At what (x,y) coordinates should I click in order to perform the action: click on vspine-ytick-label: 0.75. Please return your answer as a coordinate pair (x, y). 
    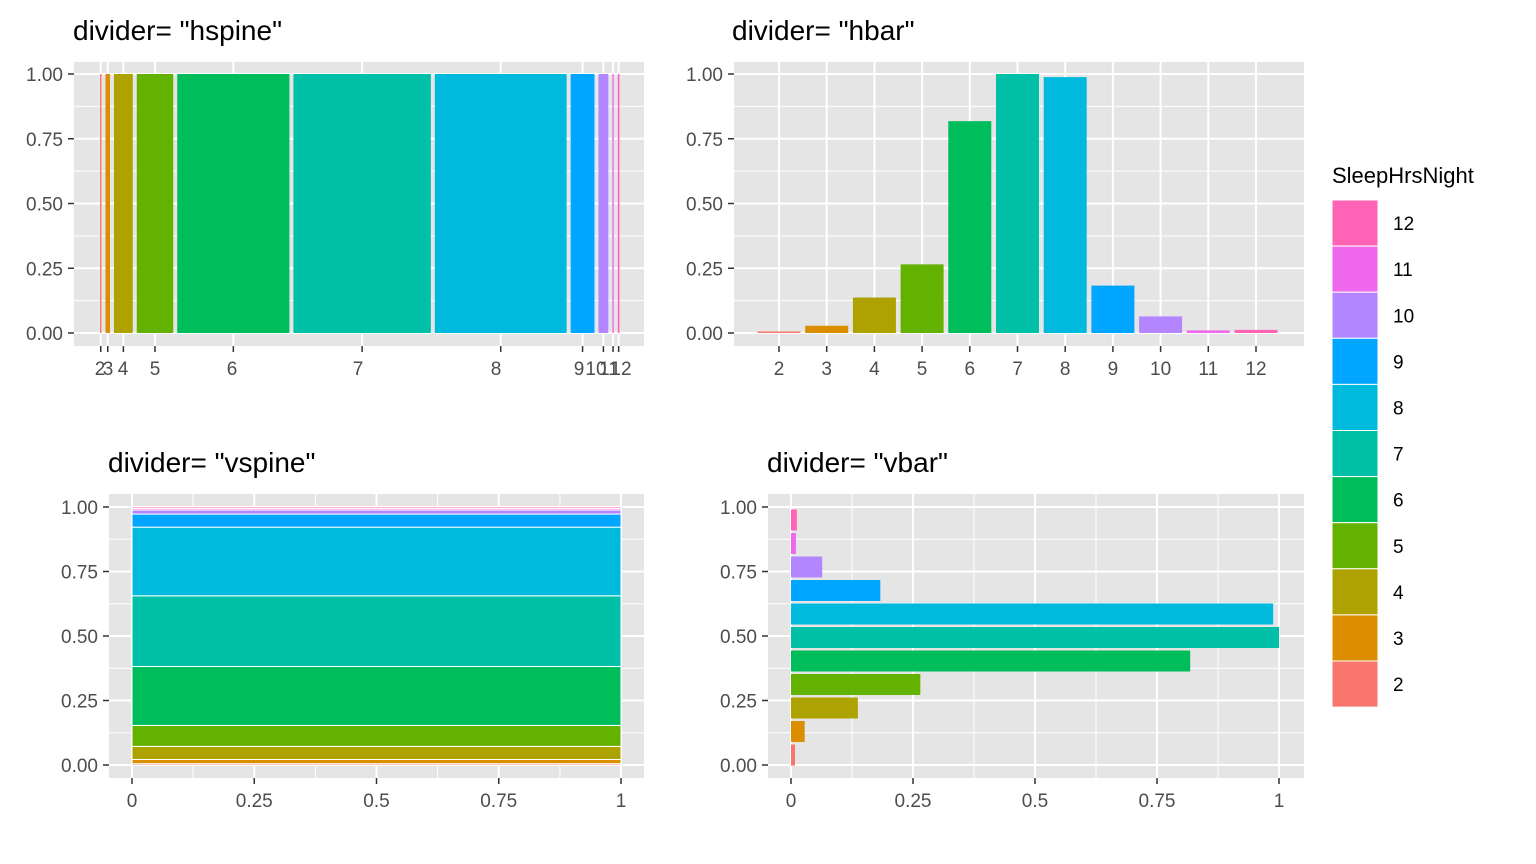
    Looking at the image, I should click on (79, 573).